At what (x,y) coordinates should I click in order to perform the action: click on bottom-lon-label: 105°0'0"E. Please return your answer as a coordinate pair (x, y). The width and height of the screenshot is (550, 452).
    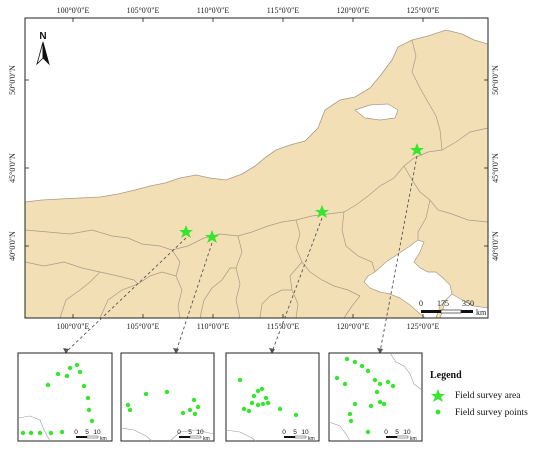
    Looking at the image, I should click on (143, 326).